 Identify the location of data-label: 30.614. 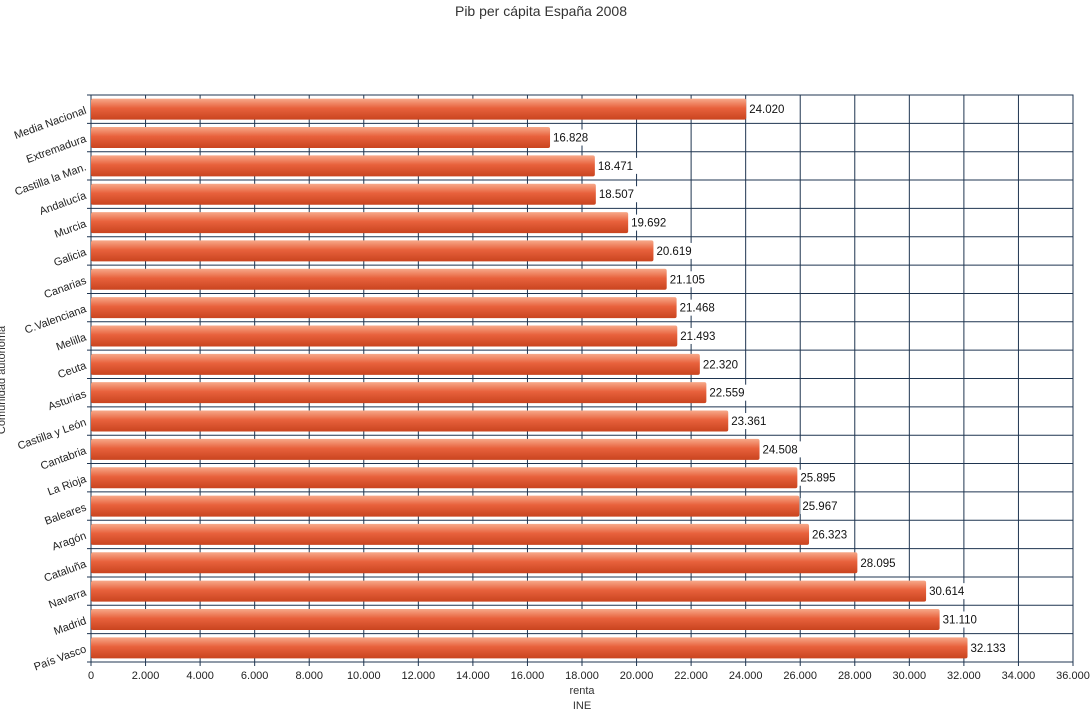
(947, 592).